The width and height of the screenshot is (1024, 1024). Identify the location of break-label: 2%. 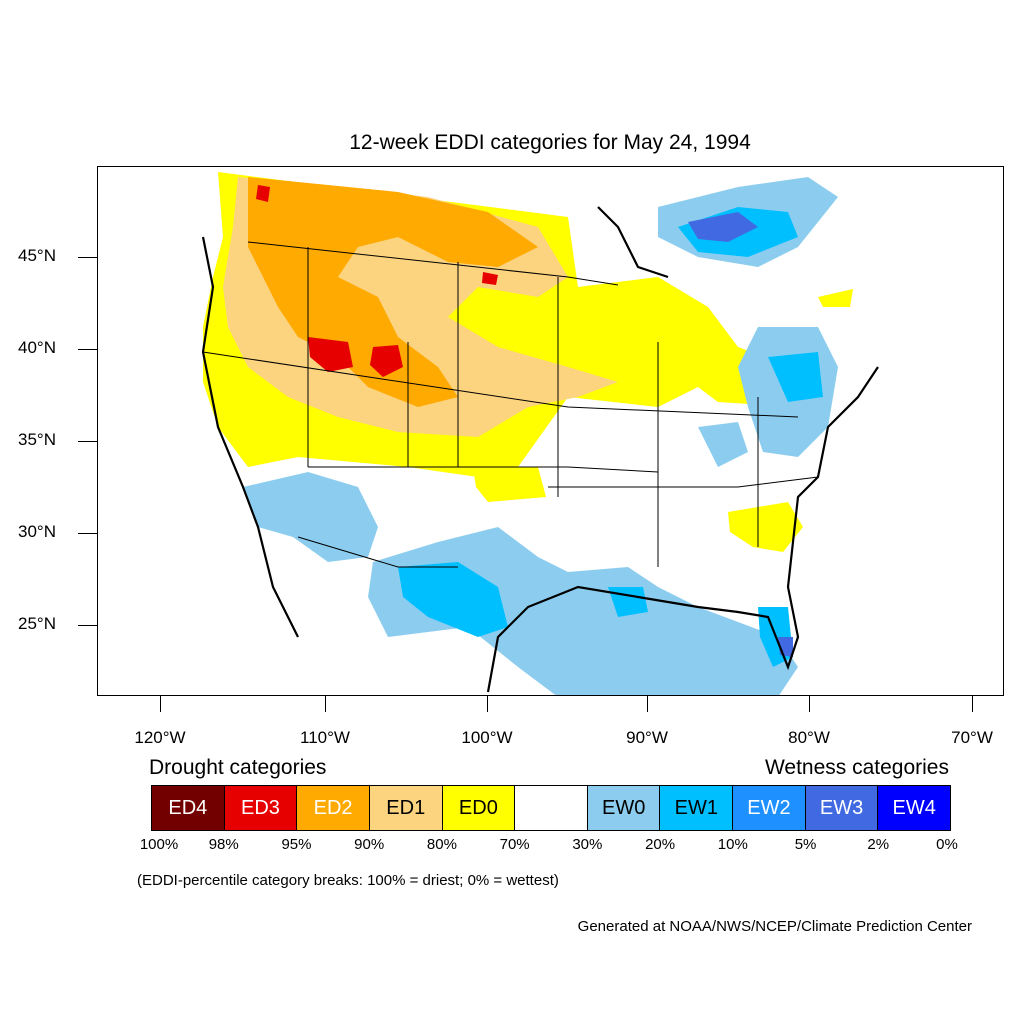
(878, 844).